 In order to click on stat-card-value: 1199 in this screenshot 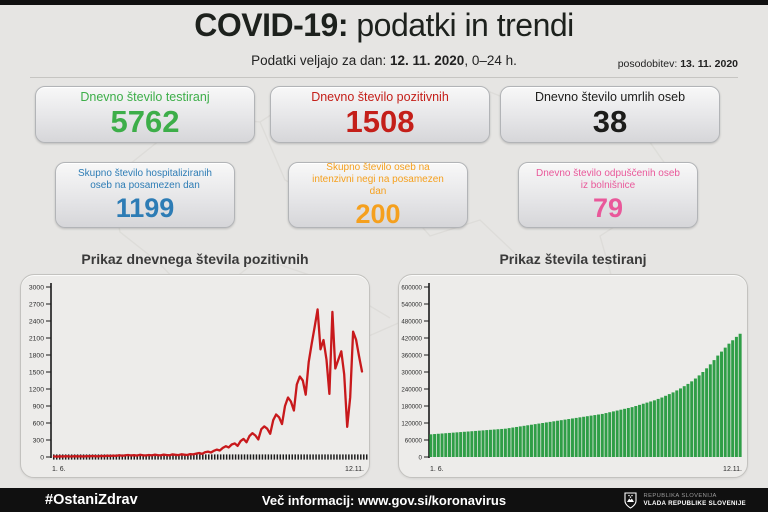, I will do `click(145, 207)`.